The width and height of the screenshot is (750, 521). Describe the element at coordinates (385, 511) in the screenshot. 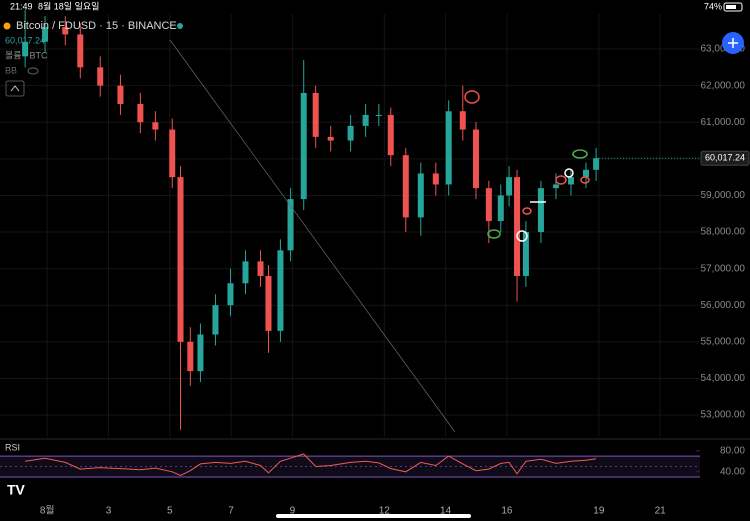

I see `x-tick-label: 12` at that location.